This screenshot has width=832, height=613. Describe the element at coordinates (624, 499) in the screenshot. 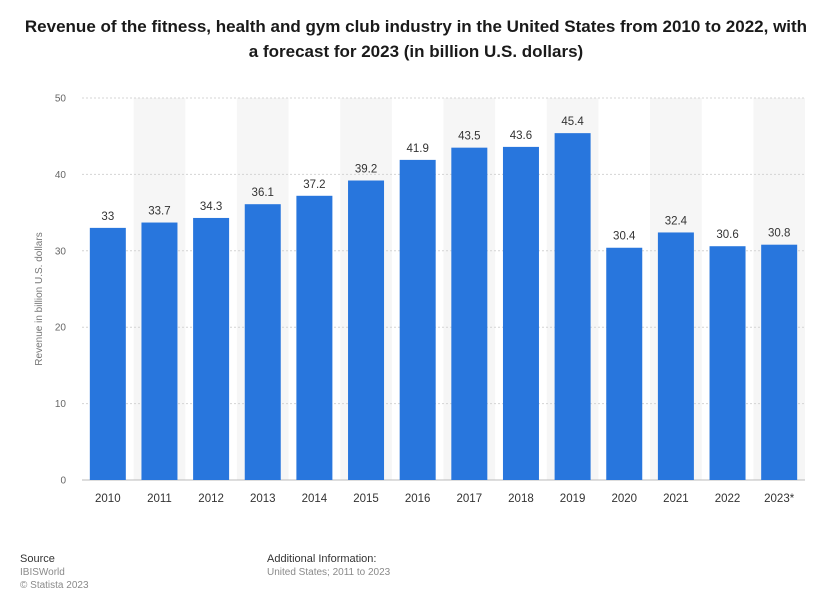

I see `x-tick-label: 2020` at that location.